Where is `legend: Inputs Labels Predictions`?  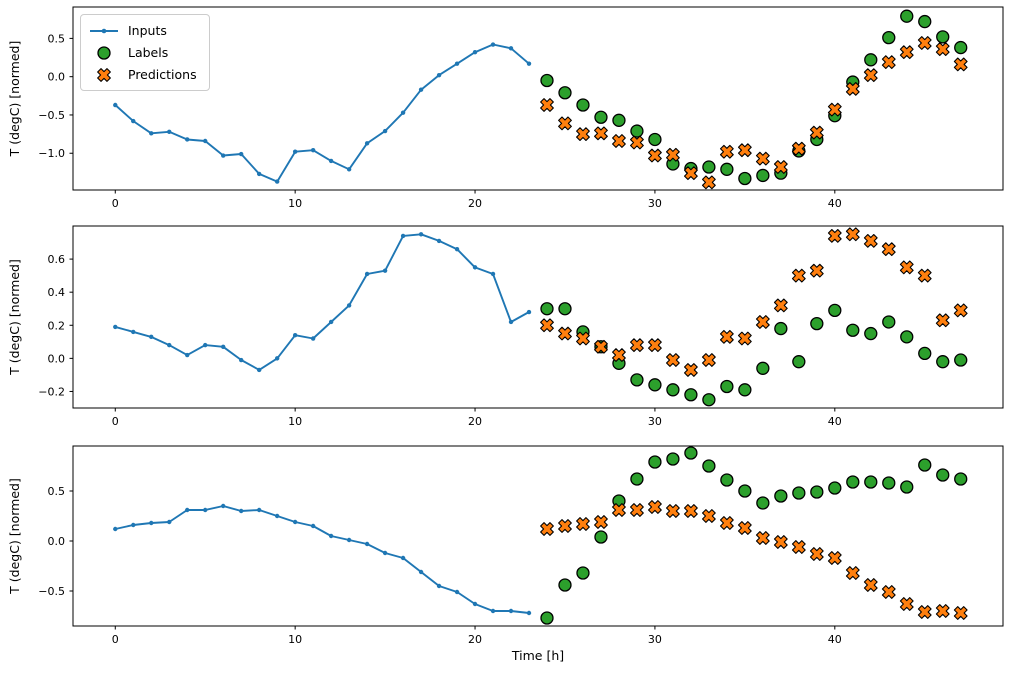 legend: Inputs Labels Predictions is located at coordinates (145, 52).